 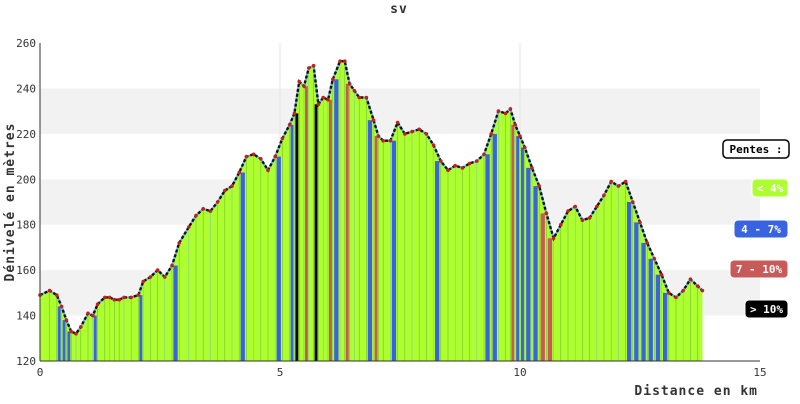 I want to click on legend-item-label: > 10%, so click(x=766, y=309).